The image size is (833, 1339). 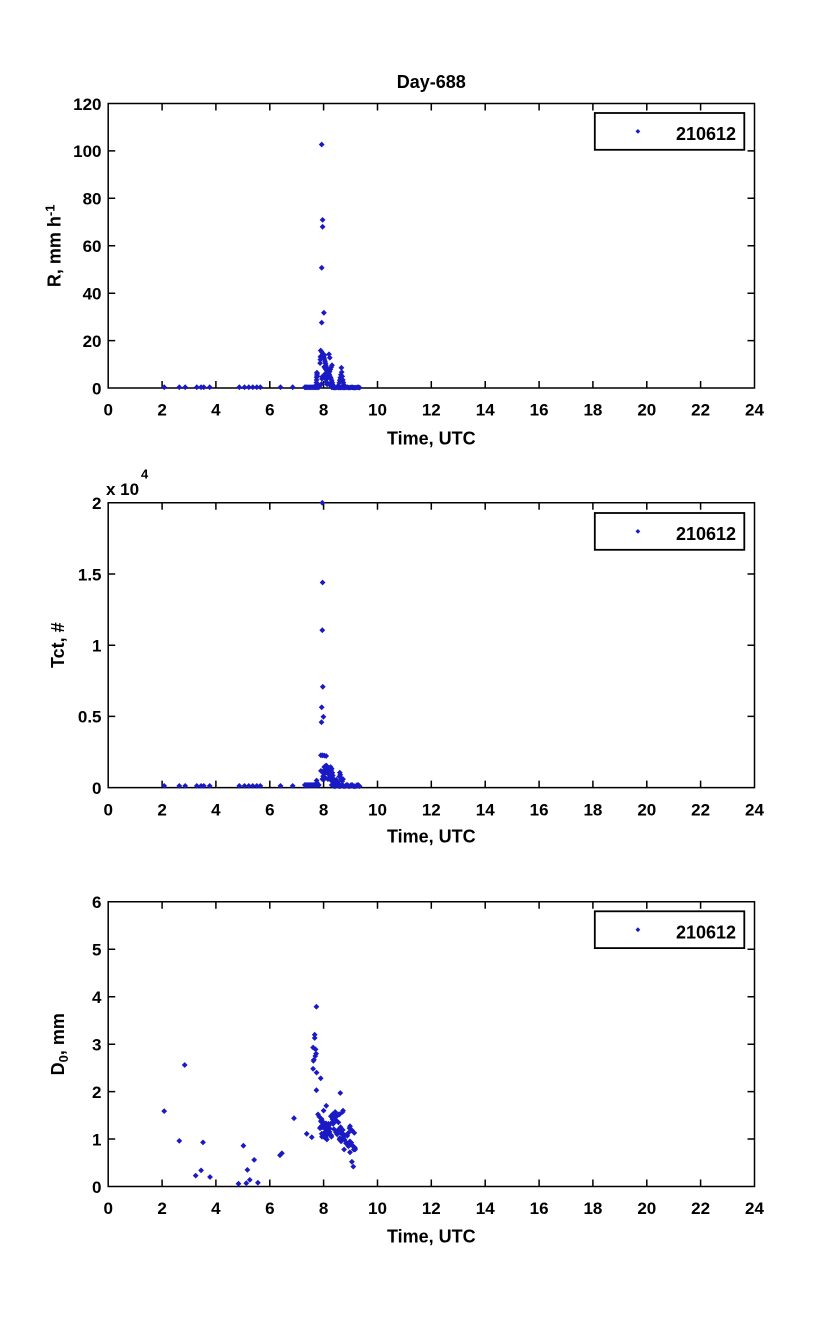 I want to click on svg-text: 40, so click(x=92, y=294).